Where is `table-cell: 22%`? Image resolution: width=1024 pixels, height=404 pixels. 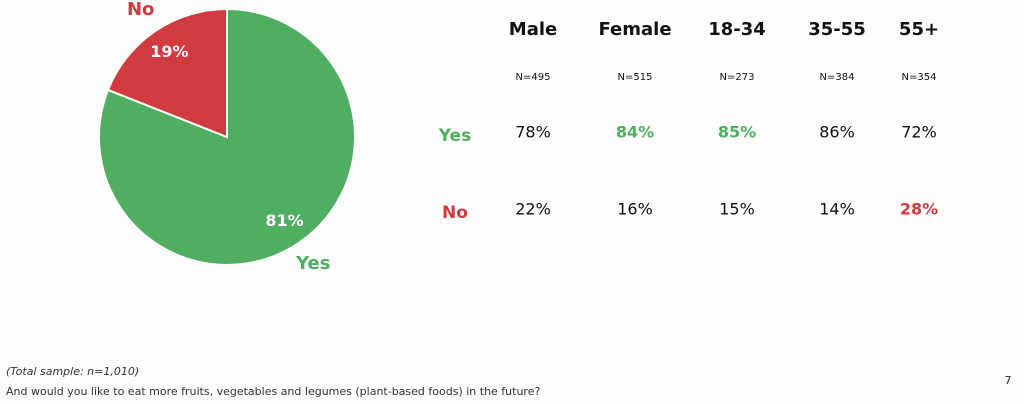 table-cell: 22% is located at coordinates (533, 209).